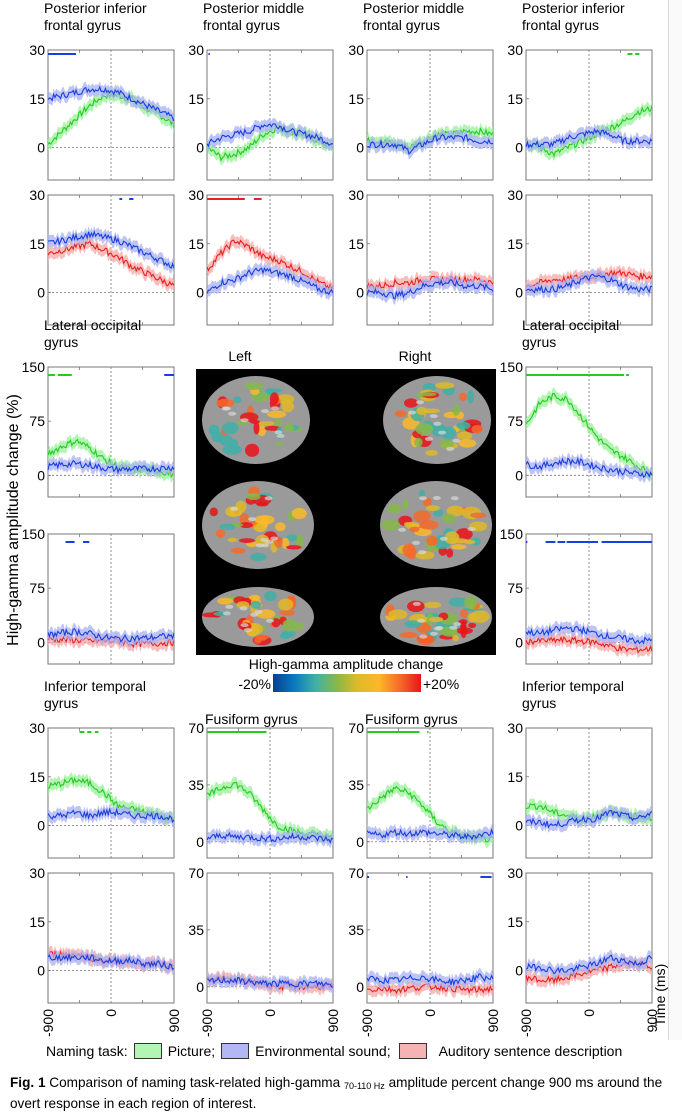 This screenshot has width=682, height=1119. I want to click on panel-title-line1: Lateral occipital, so click(570, 325).